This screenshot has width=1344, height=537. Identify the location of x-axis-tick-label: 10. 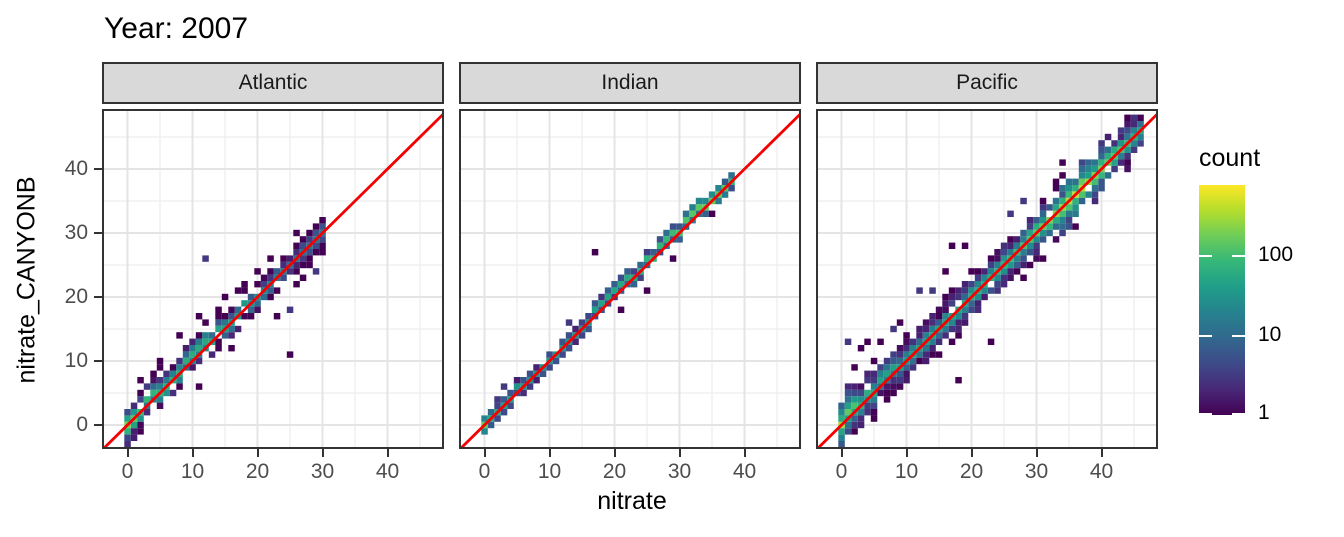
(549, 471).